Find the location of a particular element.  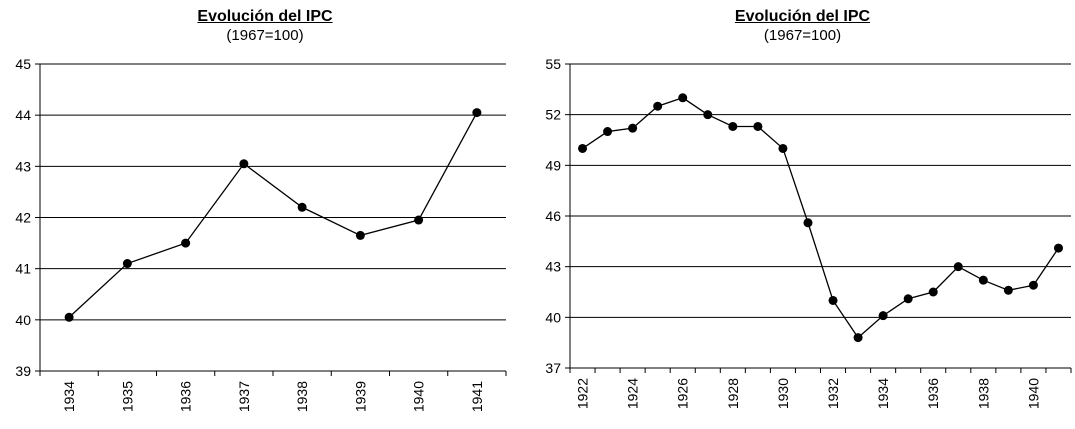

x-tick-label: 1930 is located at coordinates (783, 393).